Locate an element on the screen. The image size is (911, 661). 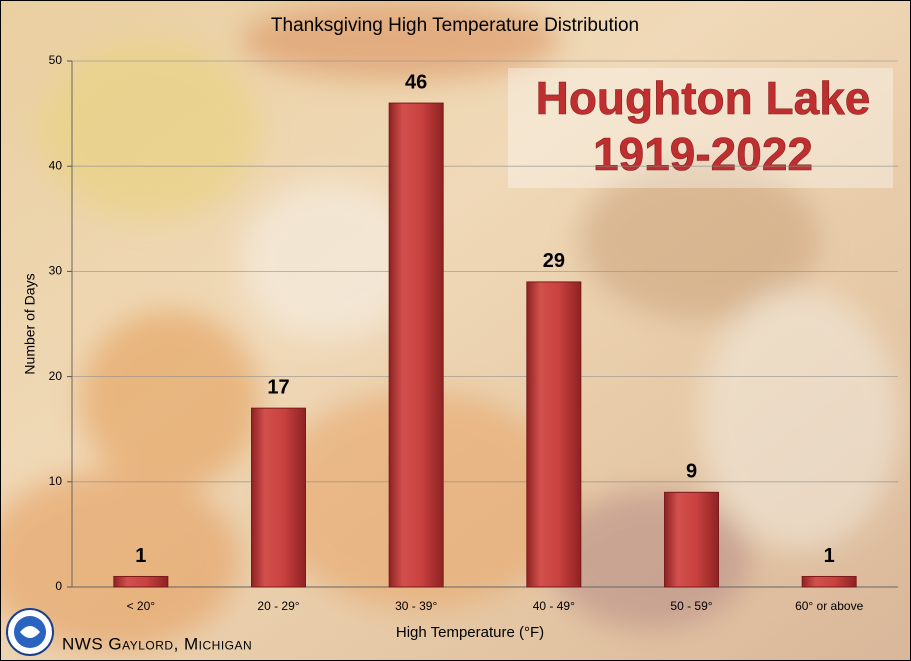
x-tick-label: 50 - 59° is located at coordinates (691, 606).